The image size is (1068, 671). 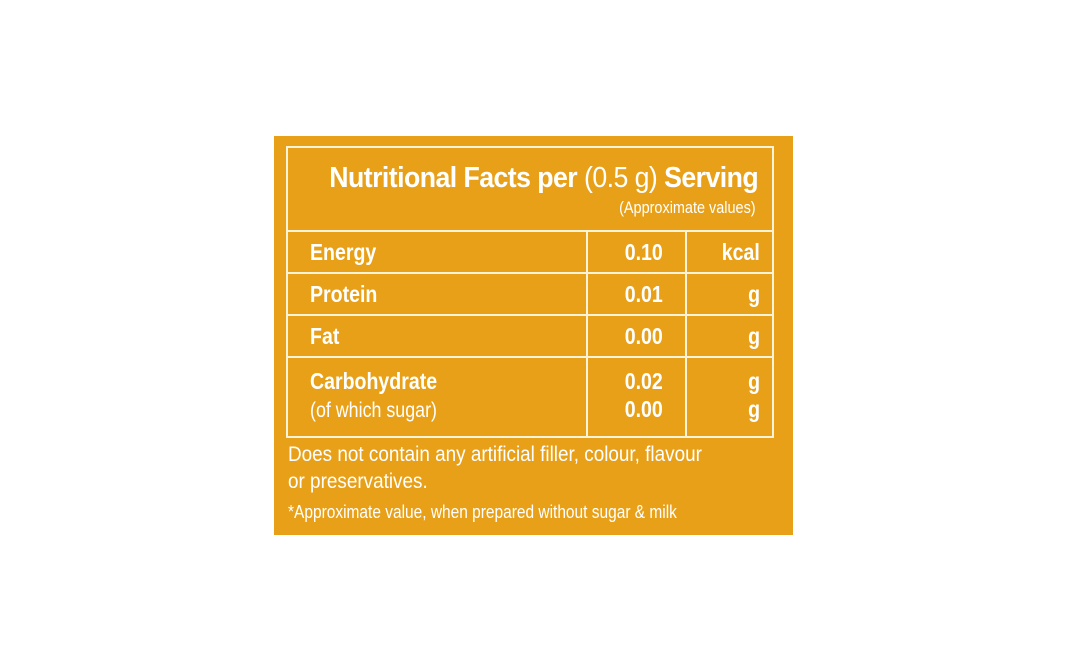 What do you see at coordinates (708, 178) in the screenshot?
I see `title-part-2: Serving` at bounding box center [708, 178].